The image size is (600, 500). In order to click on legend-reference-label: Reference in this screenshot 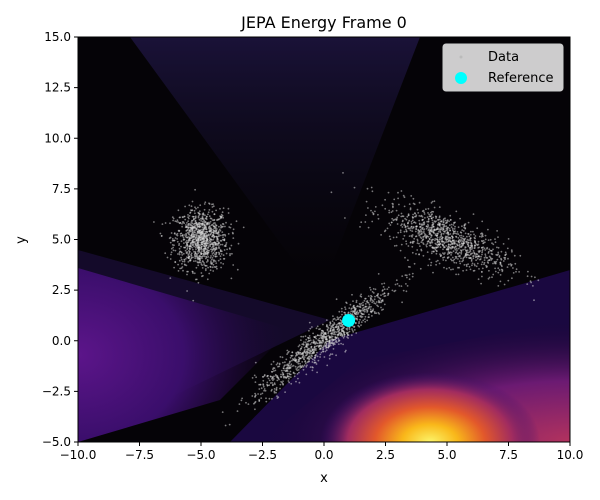, I will do `click(520, 78)`.